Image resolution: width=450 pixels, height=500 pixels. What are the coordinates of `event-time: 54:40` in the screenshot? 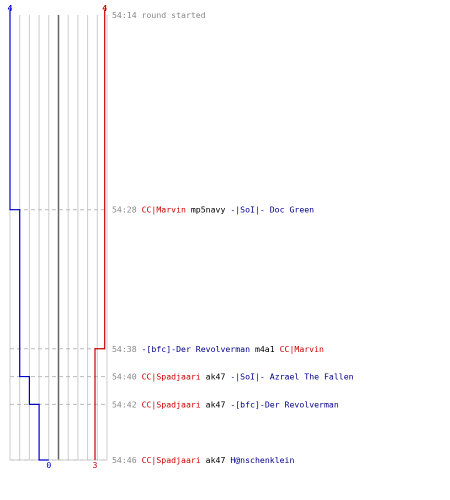 It's located at (127, 377).